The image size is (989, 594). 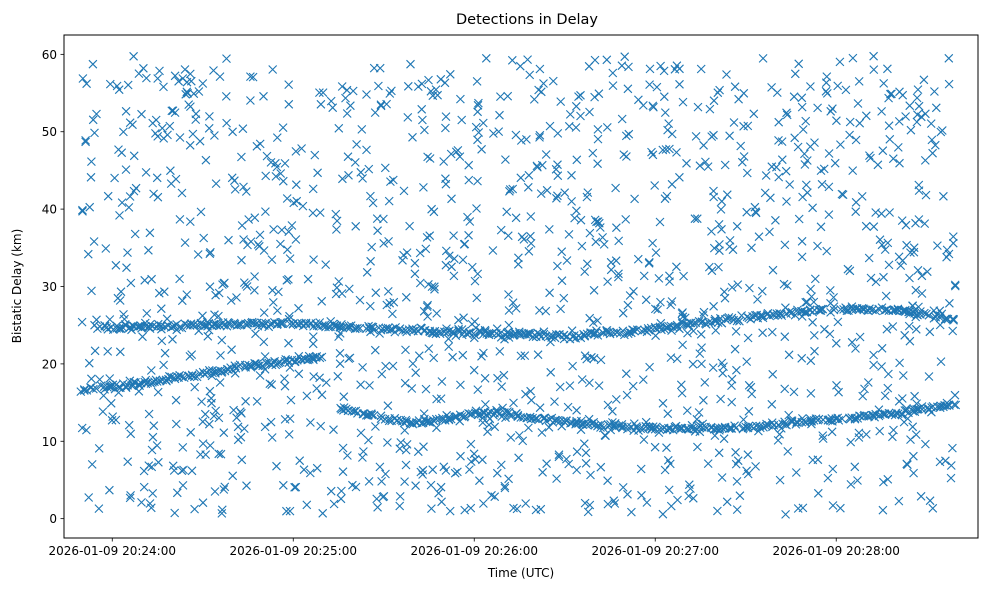 I want to click on track-3-detection-point, so click(x=694, y=429).